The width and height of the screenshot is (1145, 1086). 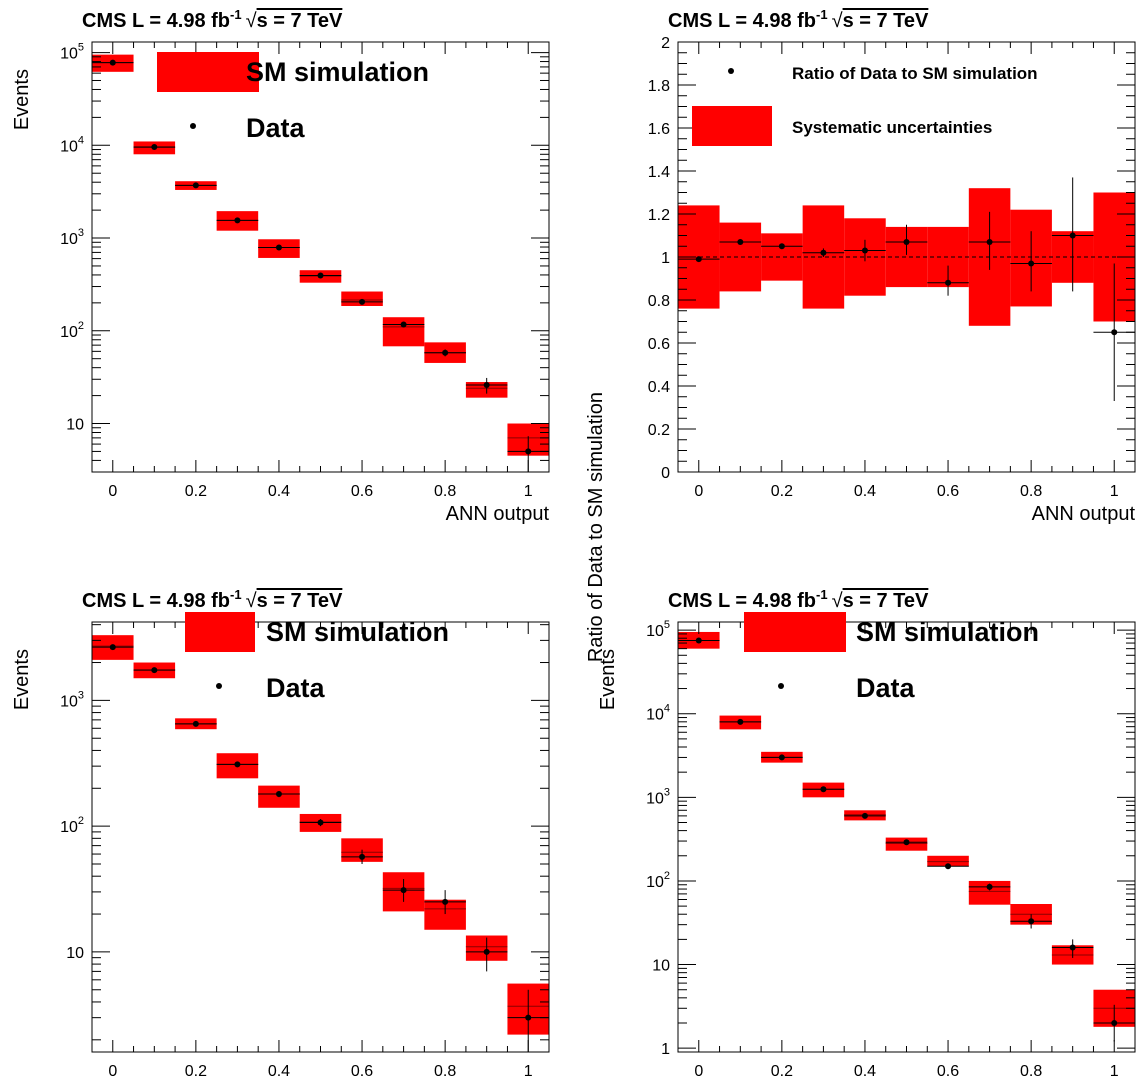 I want to click on title-sqrt: √, so click(x=837, y=21).